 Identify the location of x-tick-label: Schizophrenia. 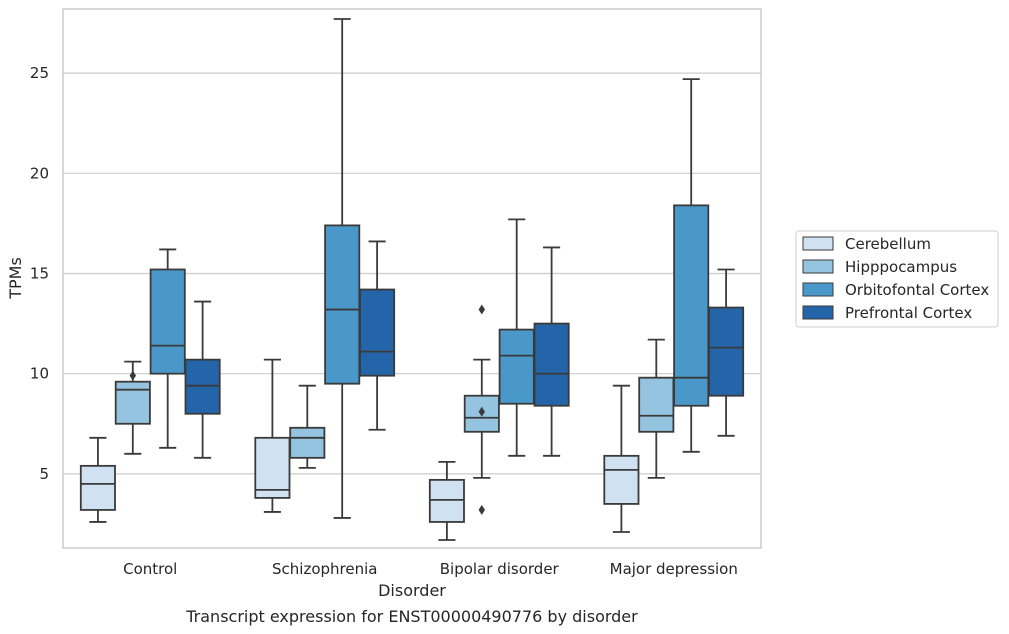
(324, 569).